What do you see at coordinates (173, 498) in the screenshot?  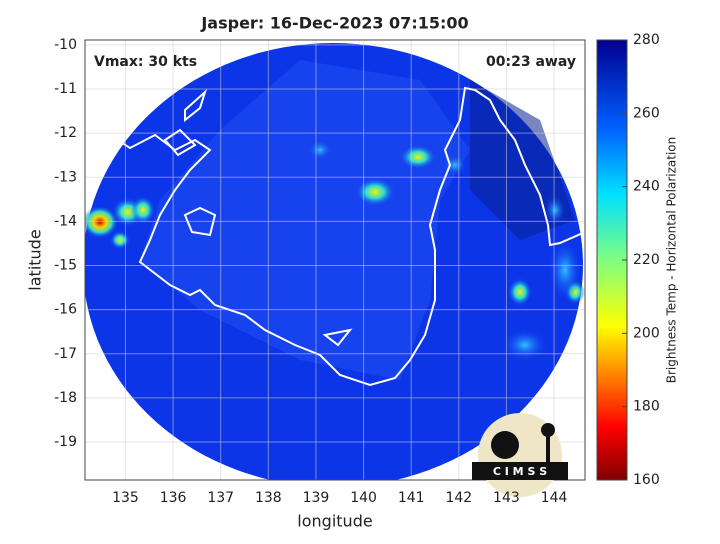 I see `x-tick-label: 136` at bounding box center [173, 498].